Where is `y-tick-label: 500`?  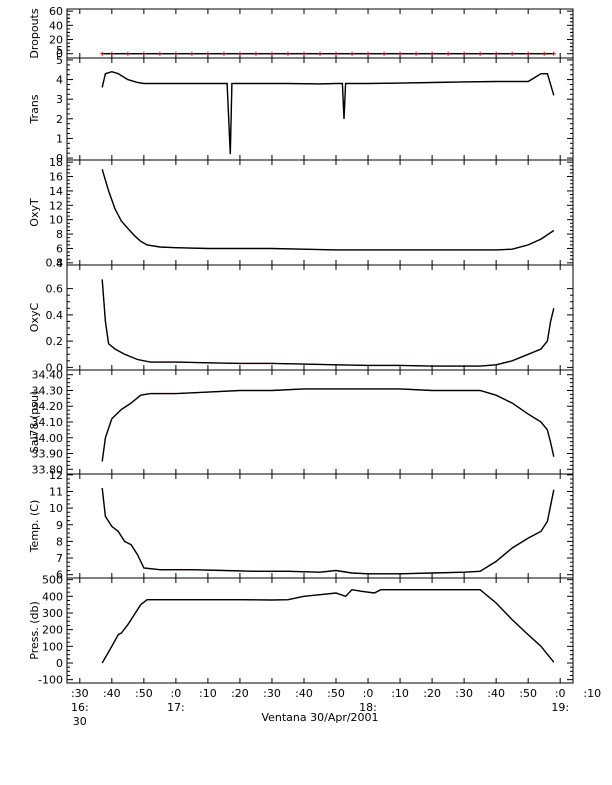 y-tick-label: 500 is located at coordinates (52, 580).